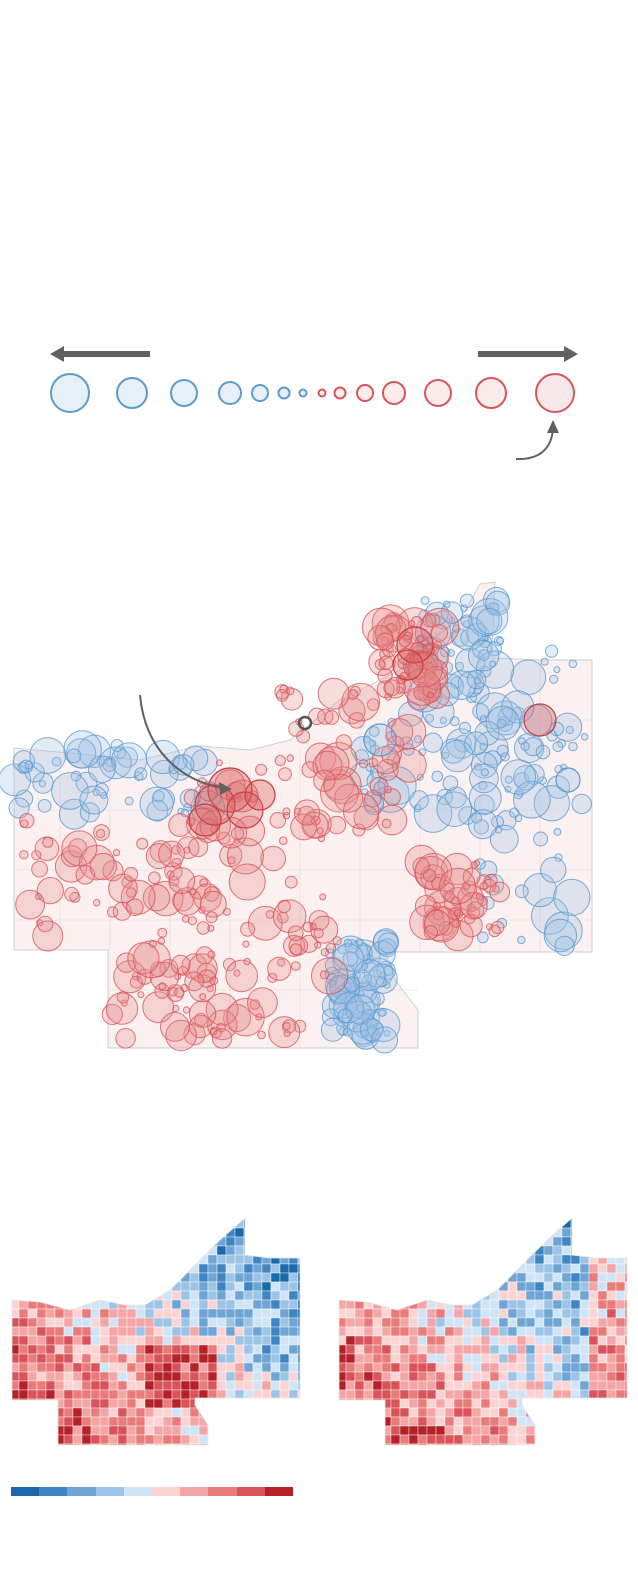 The image size is (638, 1586). I want to click on arrow-left-icon, so click(100, 354).